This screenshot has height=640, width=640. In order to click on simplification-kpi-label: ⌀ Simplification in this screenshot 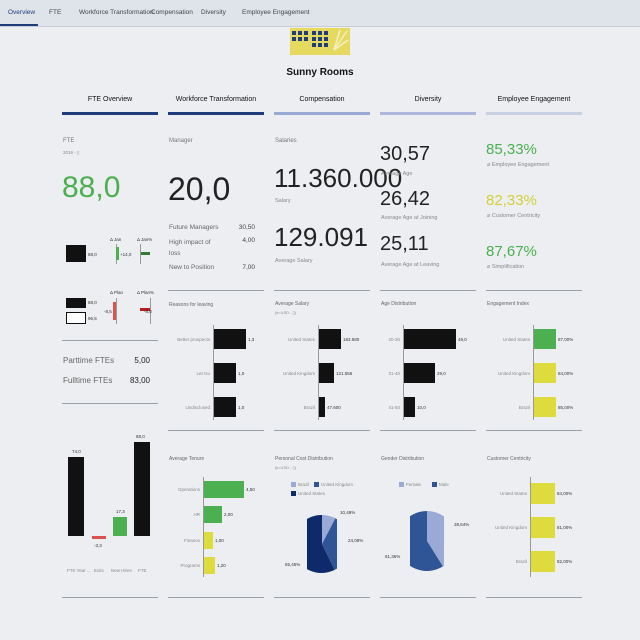, I will do `click(506, 267)`.